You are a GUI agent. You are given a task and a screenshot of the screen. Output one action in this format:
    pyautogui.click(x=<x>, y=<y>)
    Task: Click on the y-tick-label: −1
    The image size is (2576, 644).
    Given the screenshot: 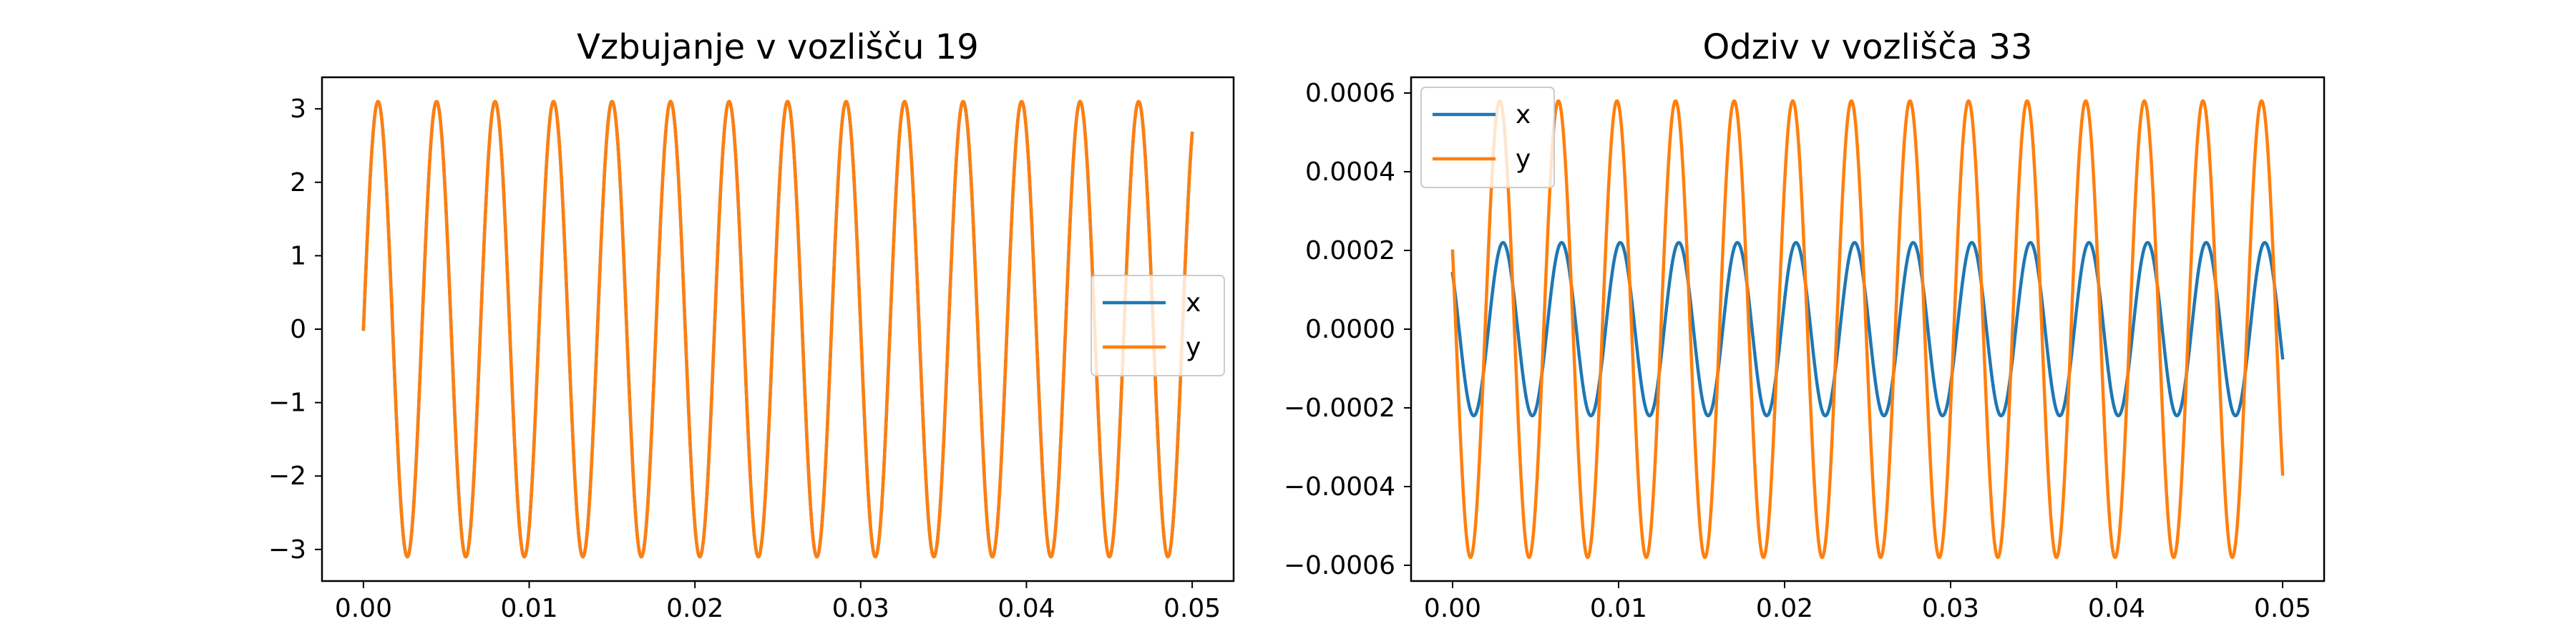 What is the action you would take?
    pyautogui.click(x=287, y=403)
    